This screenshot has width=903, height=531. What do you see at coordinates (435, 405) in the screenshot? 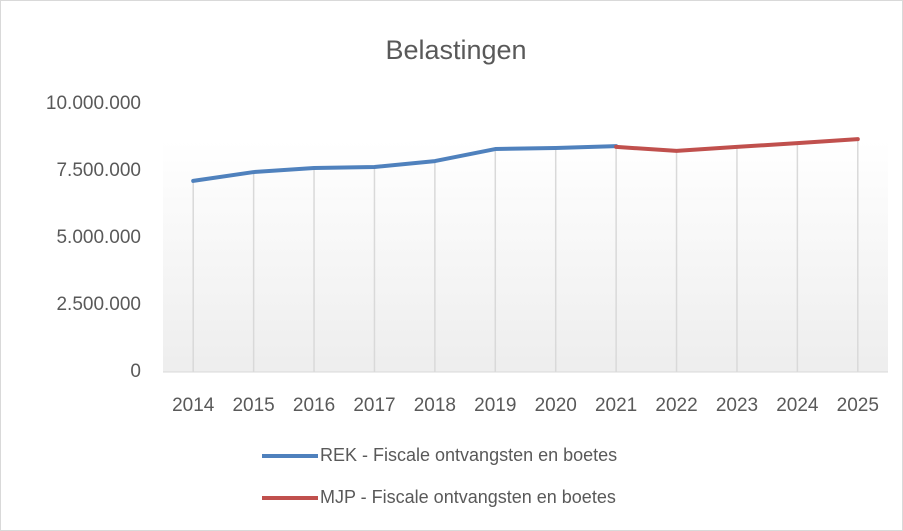
I see `x-tick-label: 2018` at bounding box center [435, 405].